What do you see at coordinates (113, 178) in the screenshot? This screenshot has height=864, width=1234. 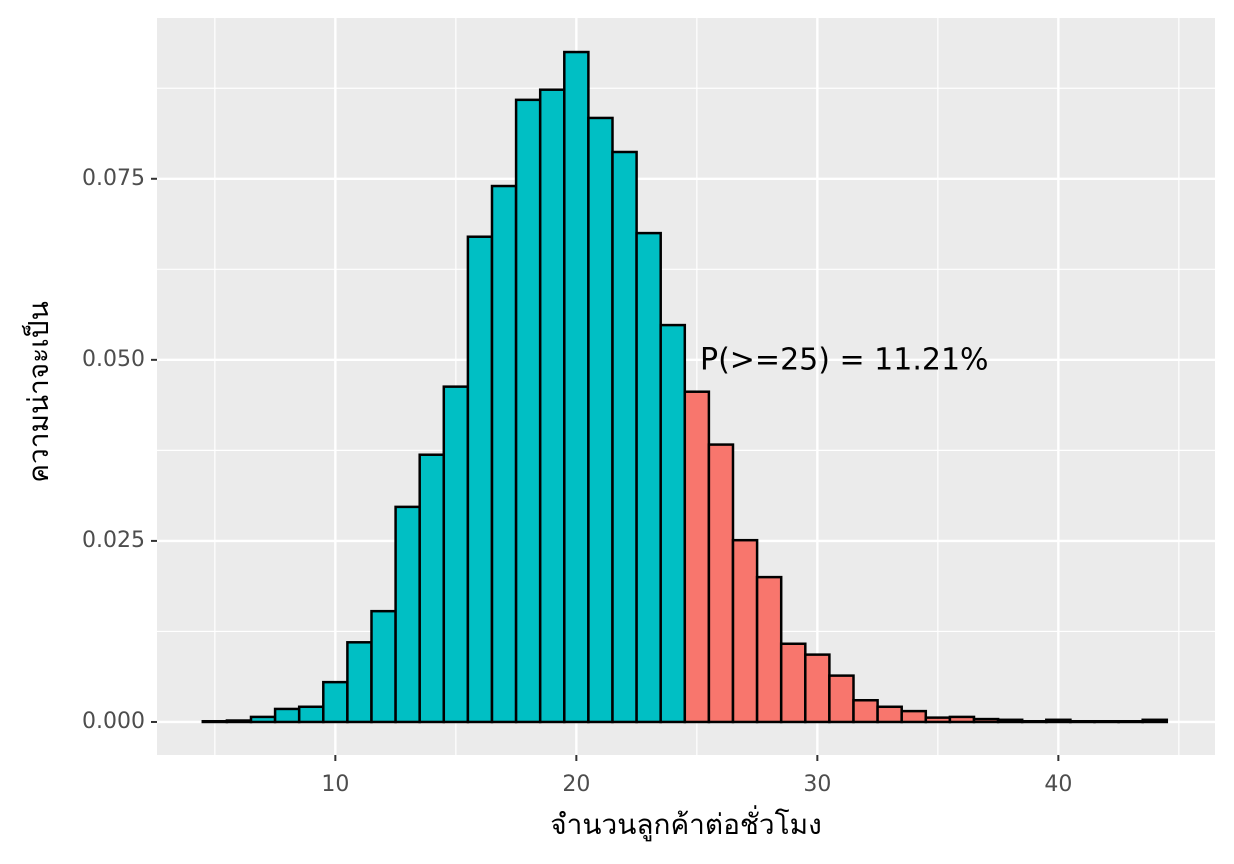 I see `y-tick-label: 0.075` at bounding box center [113, 178].